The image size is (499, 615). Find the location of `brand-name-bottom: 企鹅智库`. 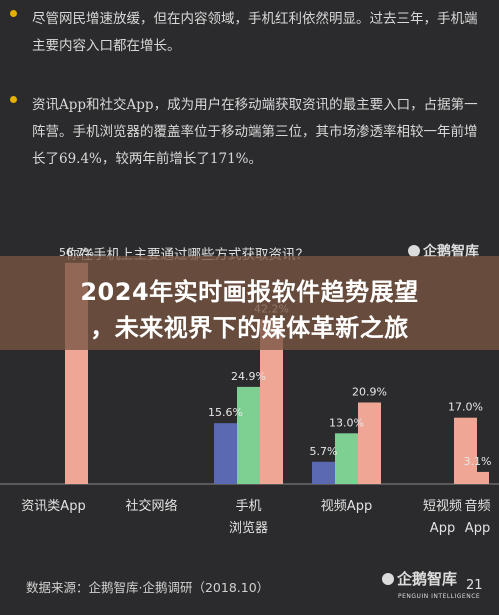

brand-name-bottom: 企鹅智库 is located at coordinates (427, 579).